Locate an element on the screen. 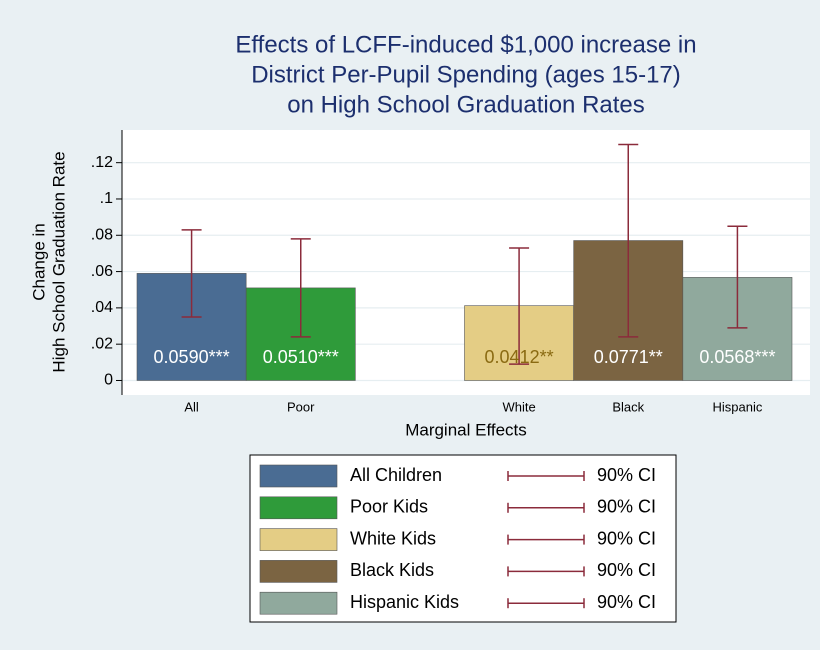 This screenshot has height=650, width=820. value-label: 0.0510*** is located at coordinates (301, 357).